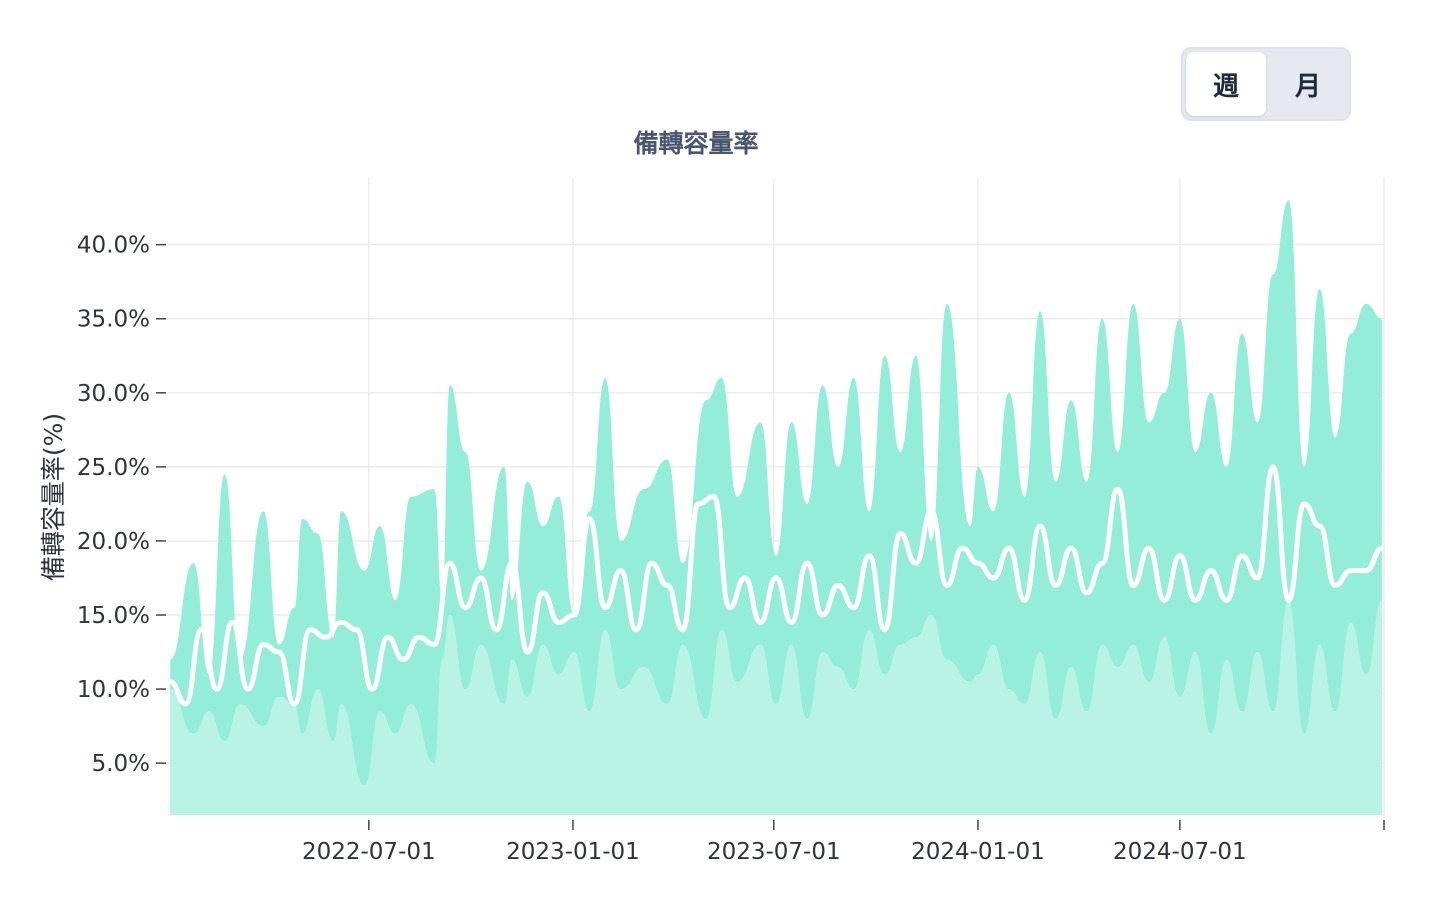 This screenshot has height=900, width=1430. Describe the element at coordinates (113, 468) in the screenshot. I see `y-tick-label: 25.0%` at that location.